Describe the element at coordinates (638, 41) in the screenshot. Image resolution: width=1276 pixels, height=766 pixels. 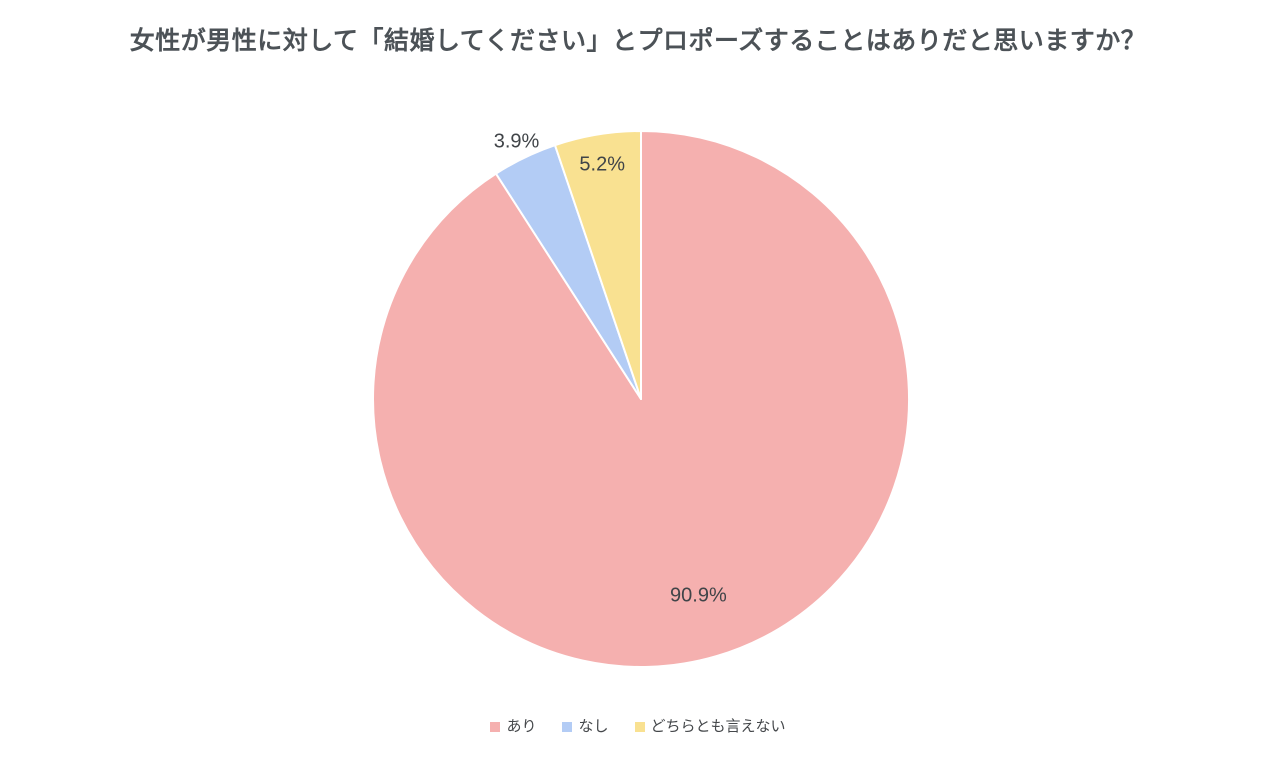
I see `chart-title: 女性が男性に対して「結婚してください」とプロポーズすることはありだと思いますか？` at that location.